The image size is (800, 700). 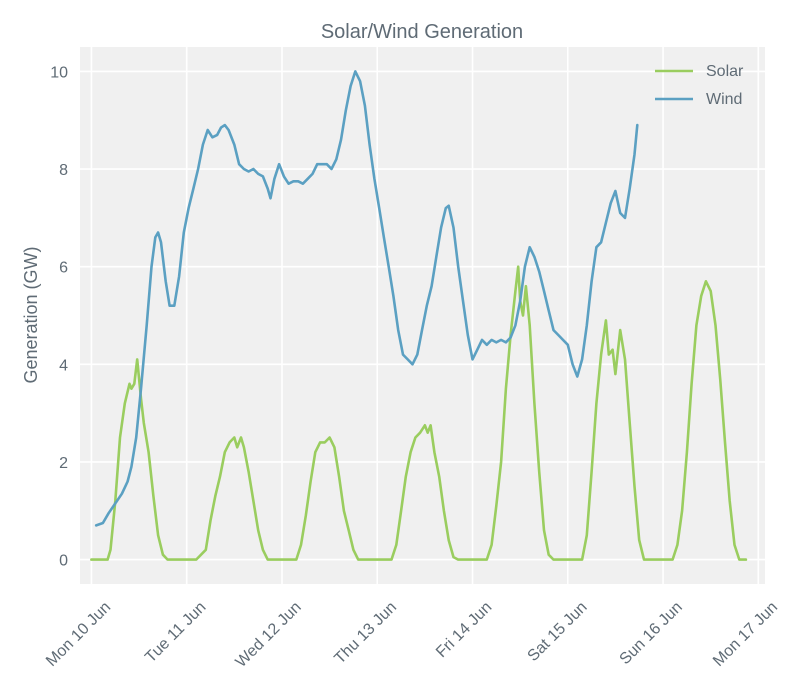 I want to click on x-tick-label-3: Thu 13 Jun, so click(x=365, y=633).